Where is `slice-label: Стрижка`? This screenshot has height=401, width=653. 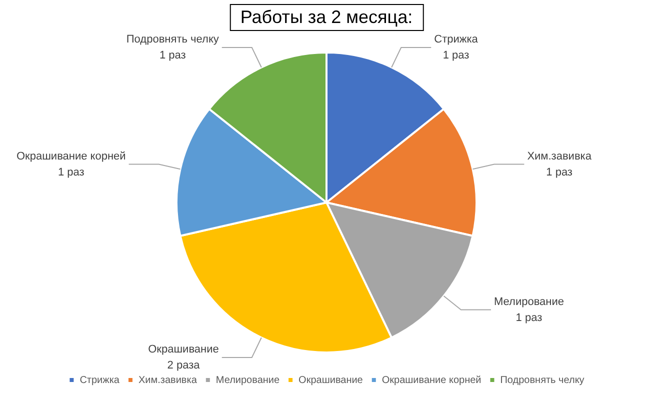 slice-label: Стрижка is located at coordinates (456, 40).